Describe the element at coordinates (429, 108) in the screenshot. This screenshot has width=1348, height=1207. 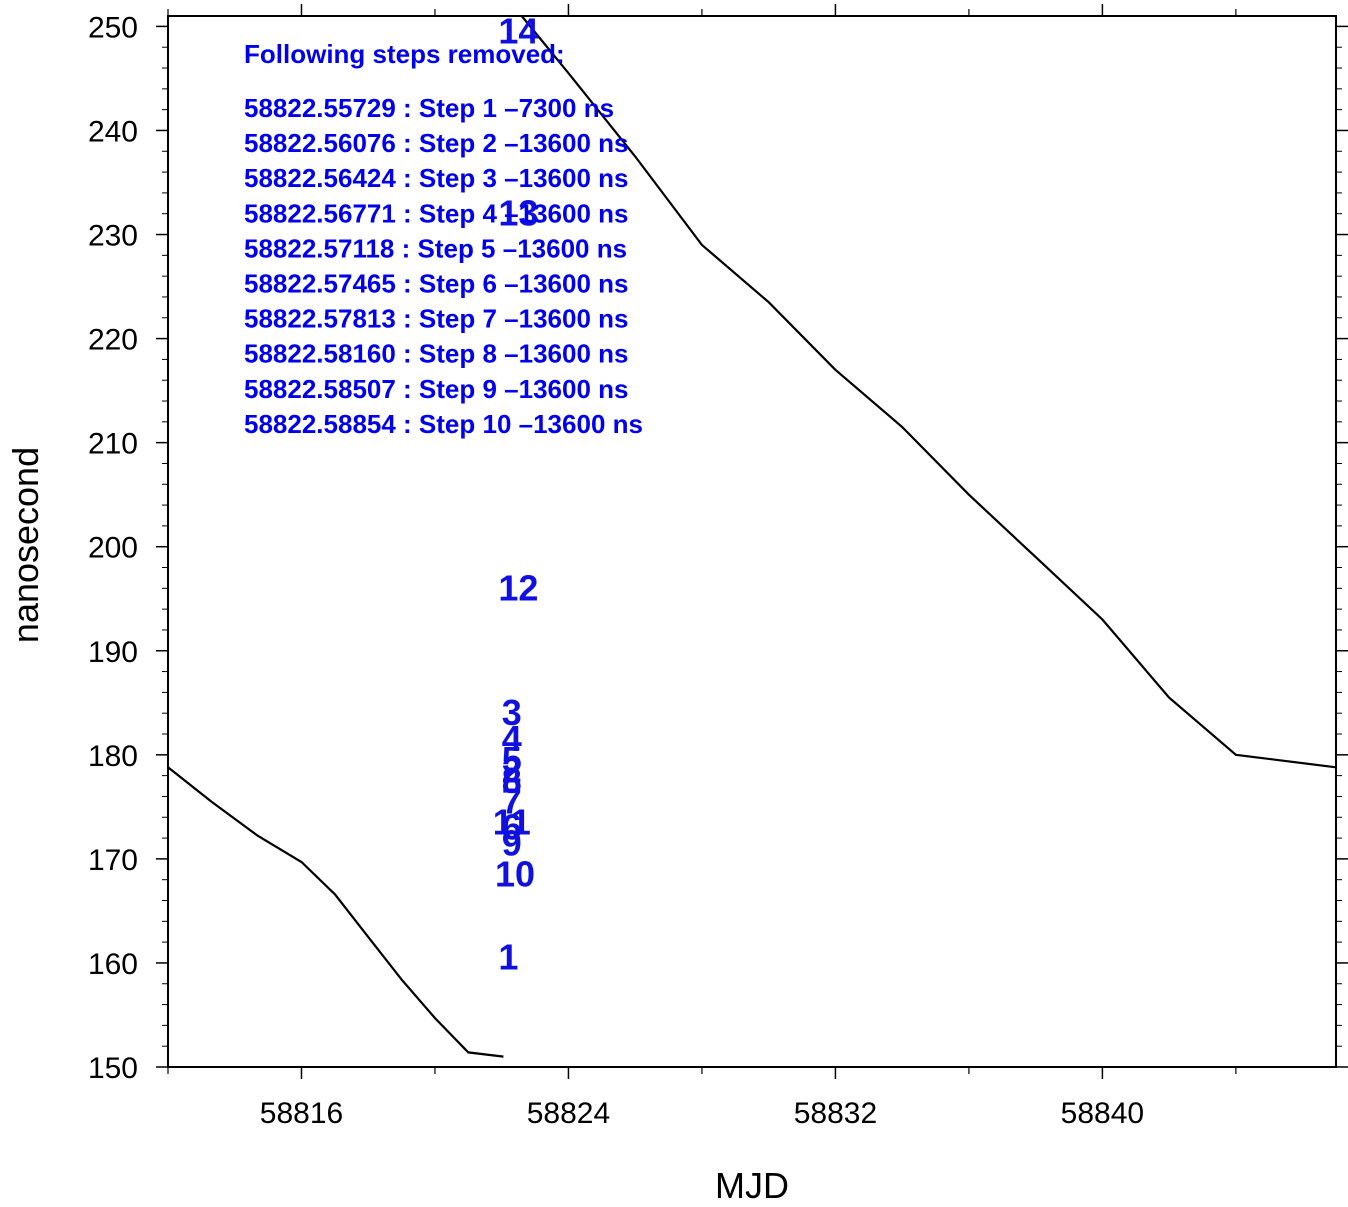
I see `annotation-line: 58822.55729 : Step 1 –7300 ns` at that location.